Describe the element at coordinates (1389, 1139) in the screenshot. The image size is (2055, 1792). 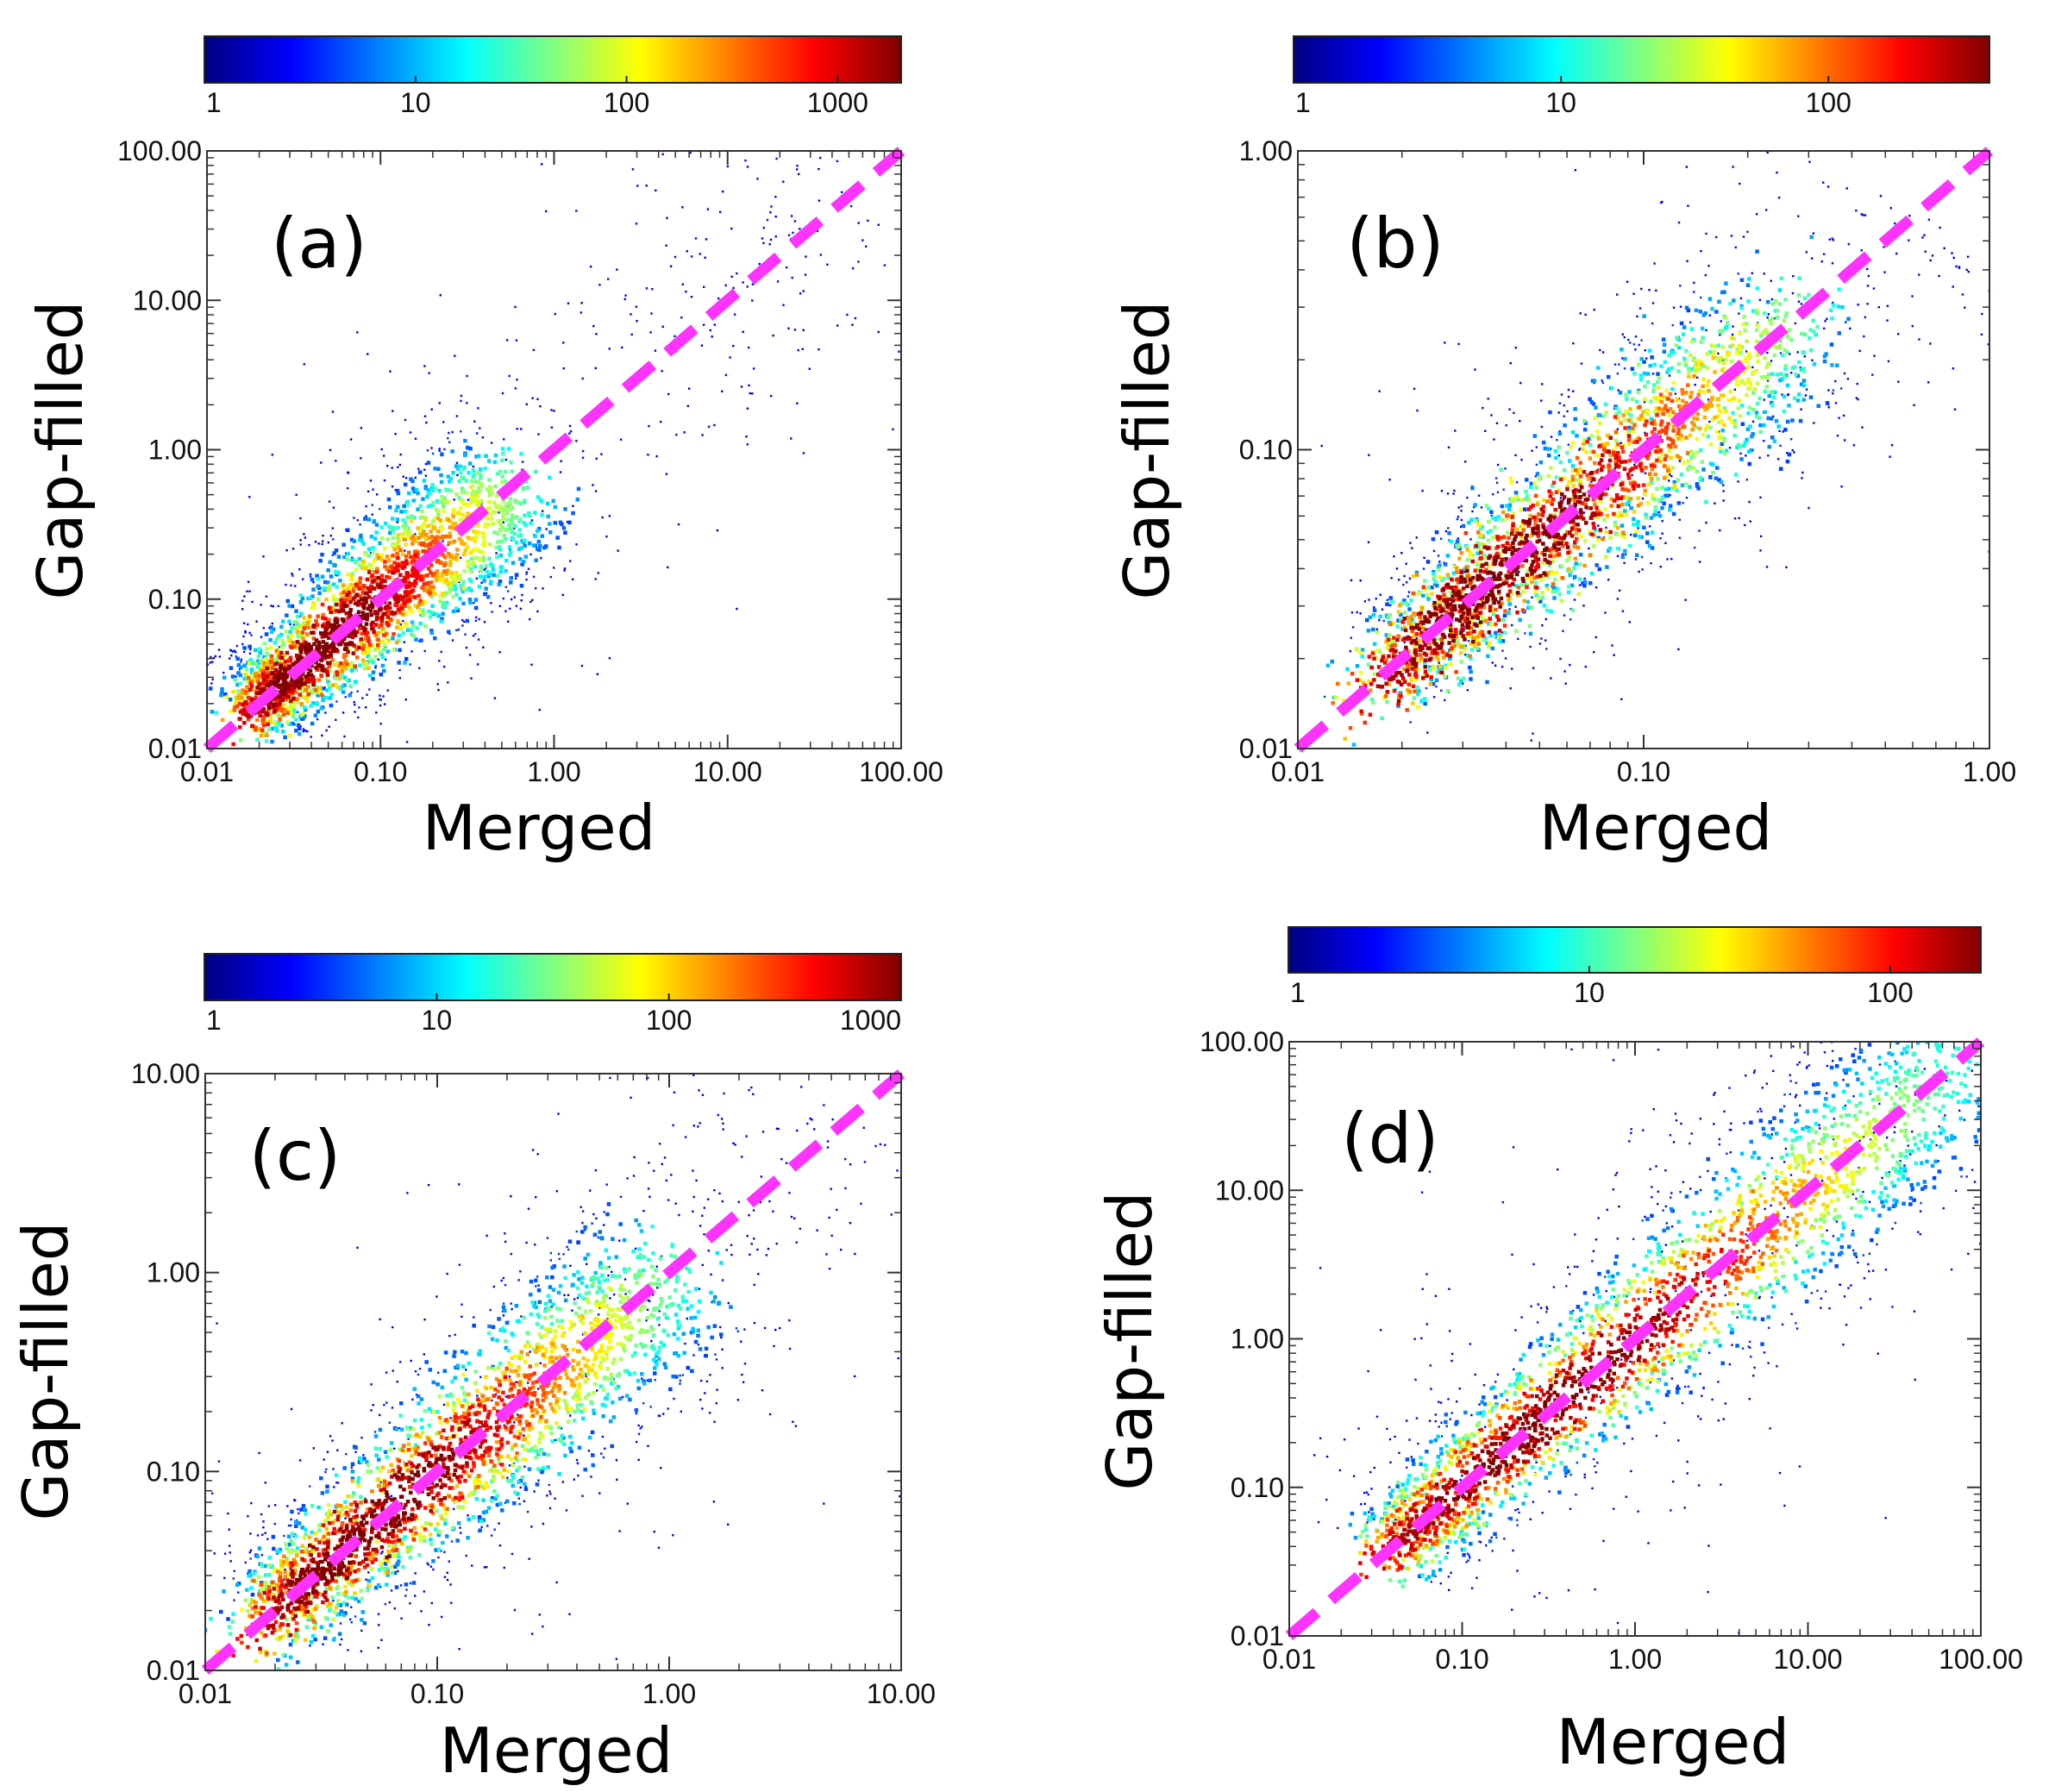
I see `panel-label: (d)` at that location.